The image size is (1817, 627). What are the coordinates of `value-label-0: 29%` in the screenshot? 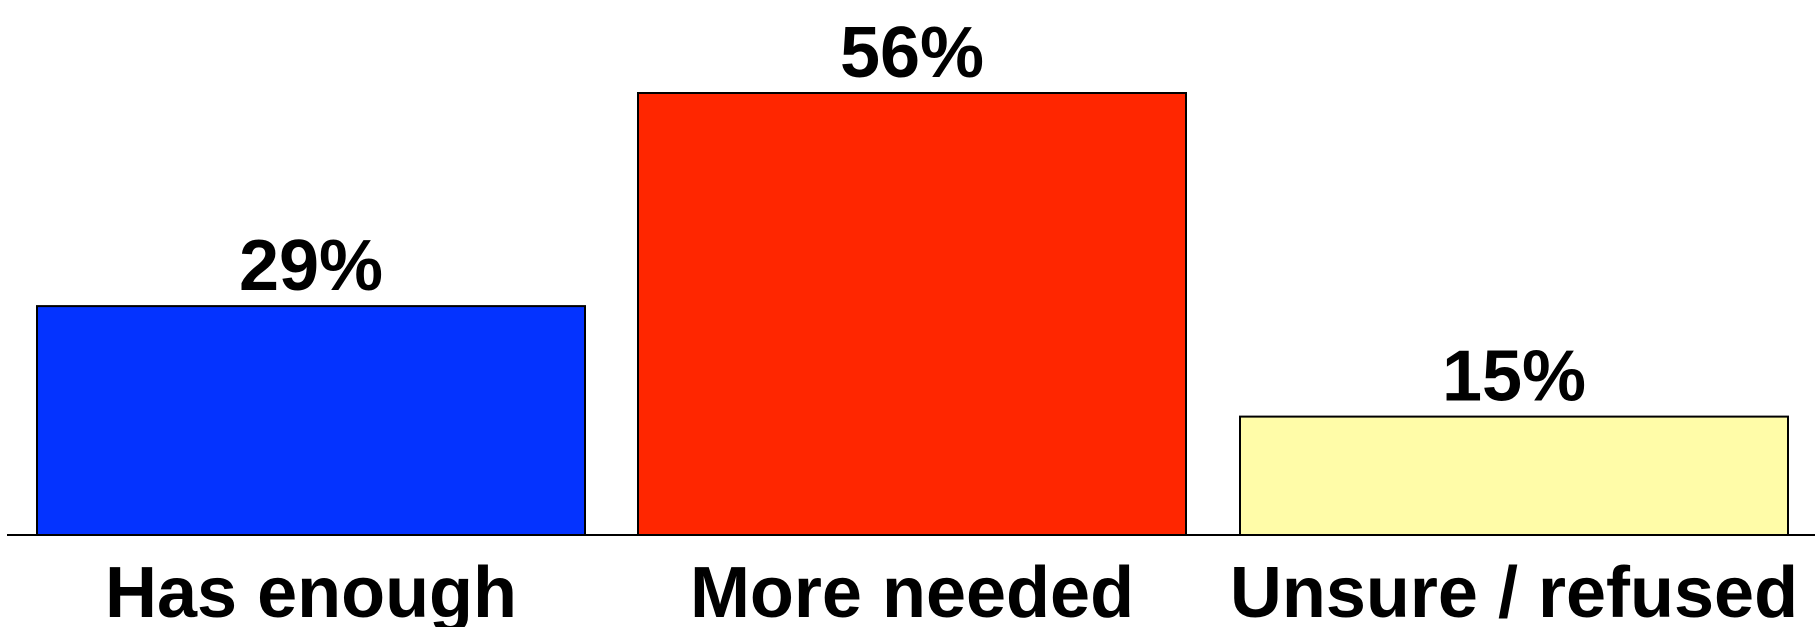 It's located at (311, 266).